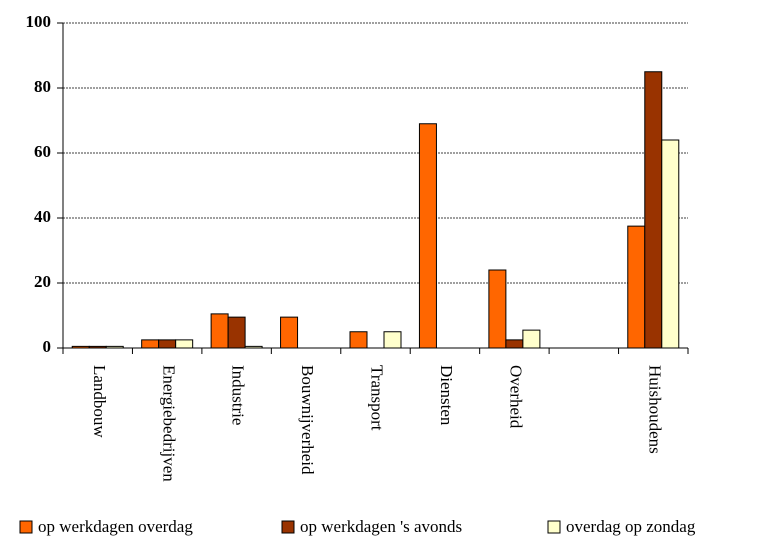 The width and height of the screenshot is (765, 548). Describe the element at coordinates (631, 526) in the screenshot. I see `legend-label: overdag op zondag` at that location.